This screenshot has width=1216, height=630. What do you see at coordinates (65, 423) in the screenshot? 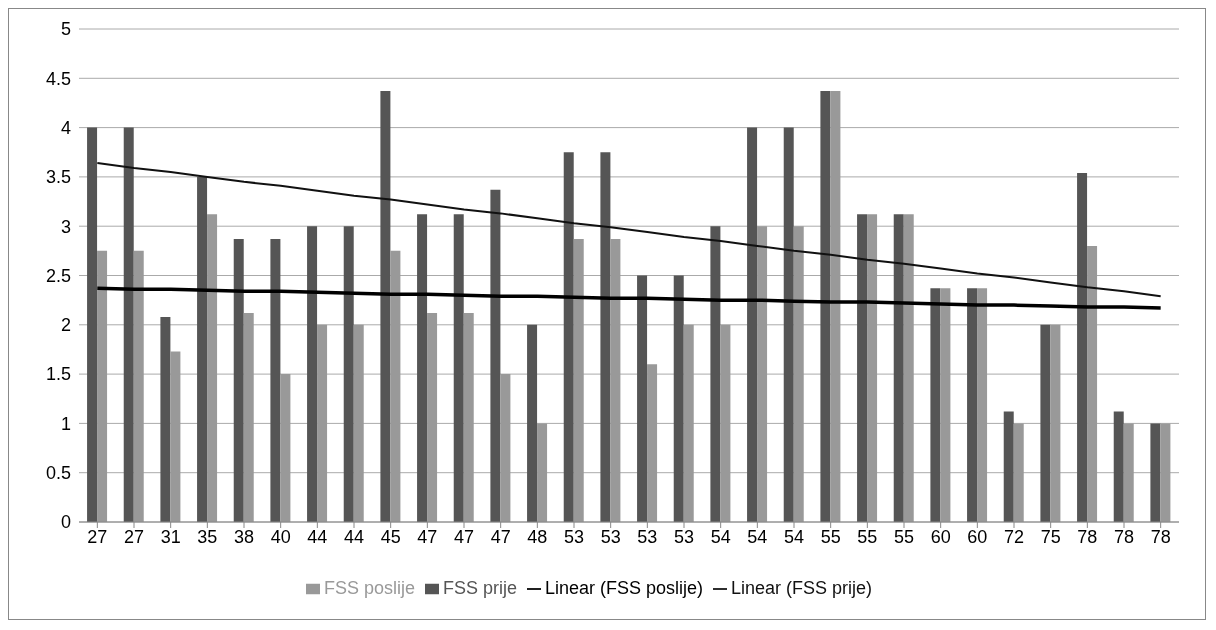
I see `y-tick-label: 1` at bounding box center [65, 423].